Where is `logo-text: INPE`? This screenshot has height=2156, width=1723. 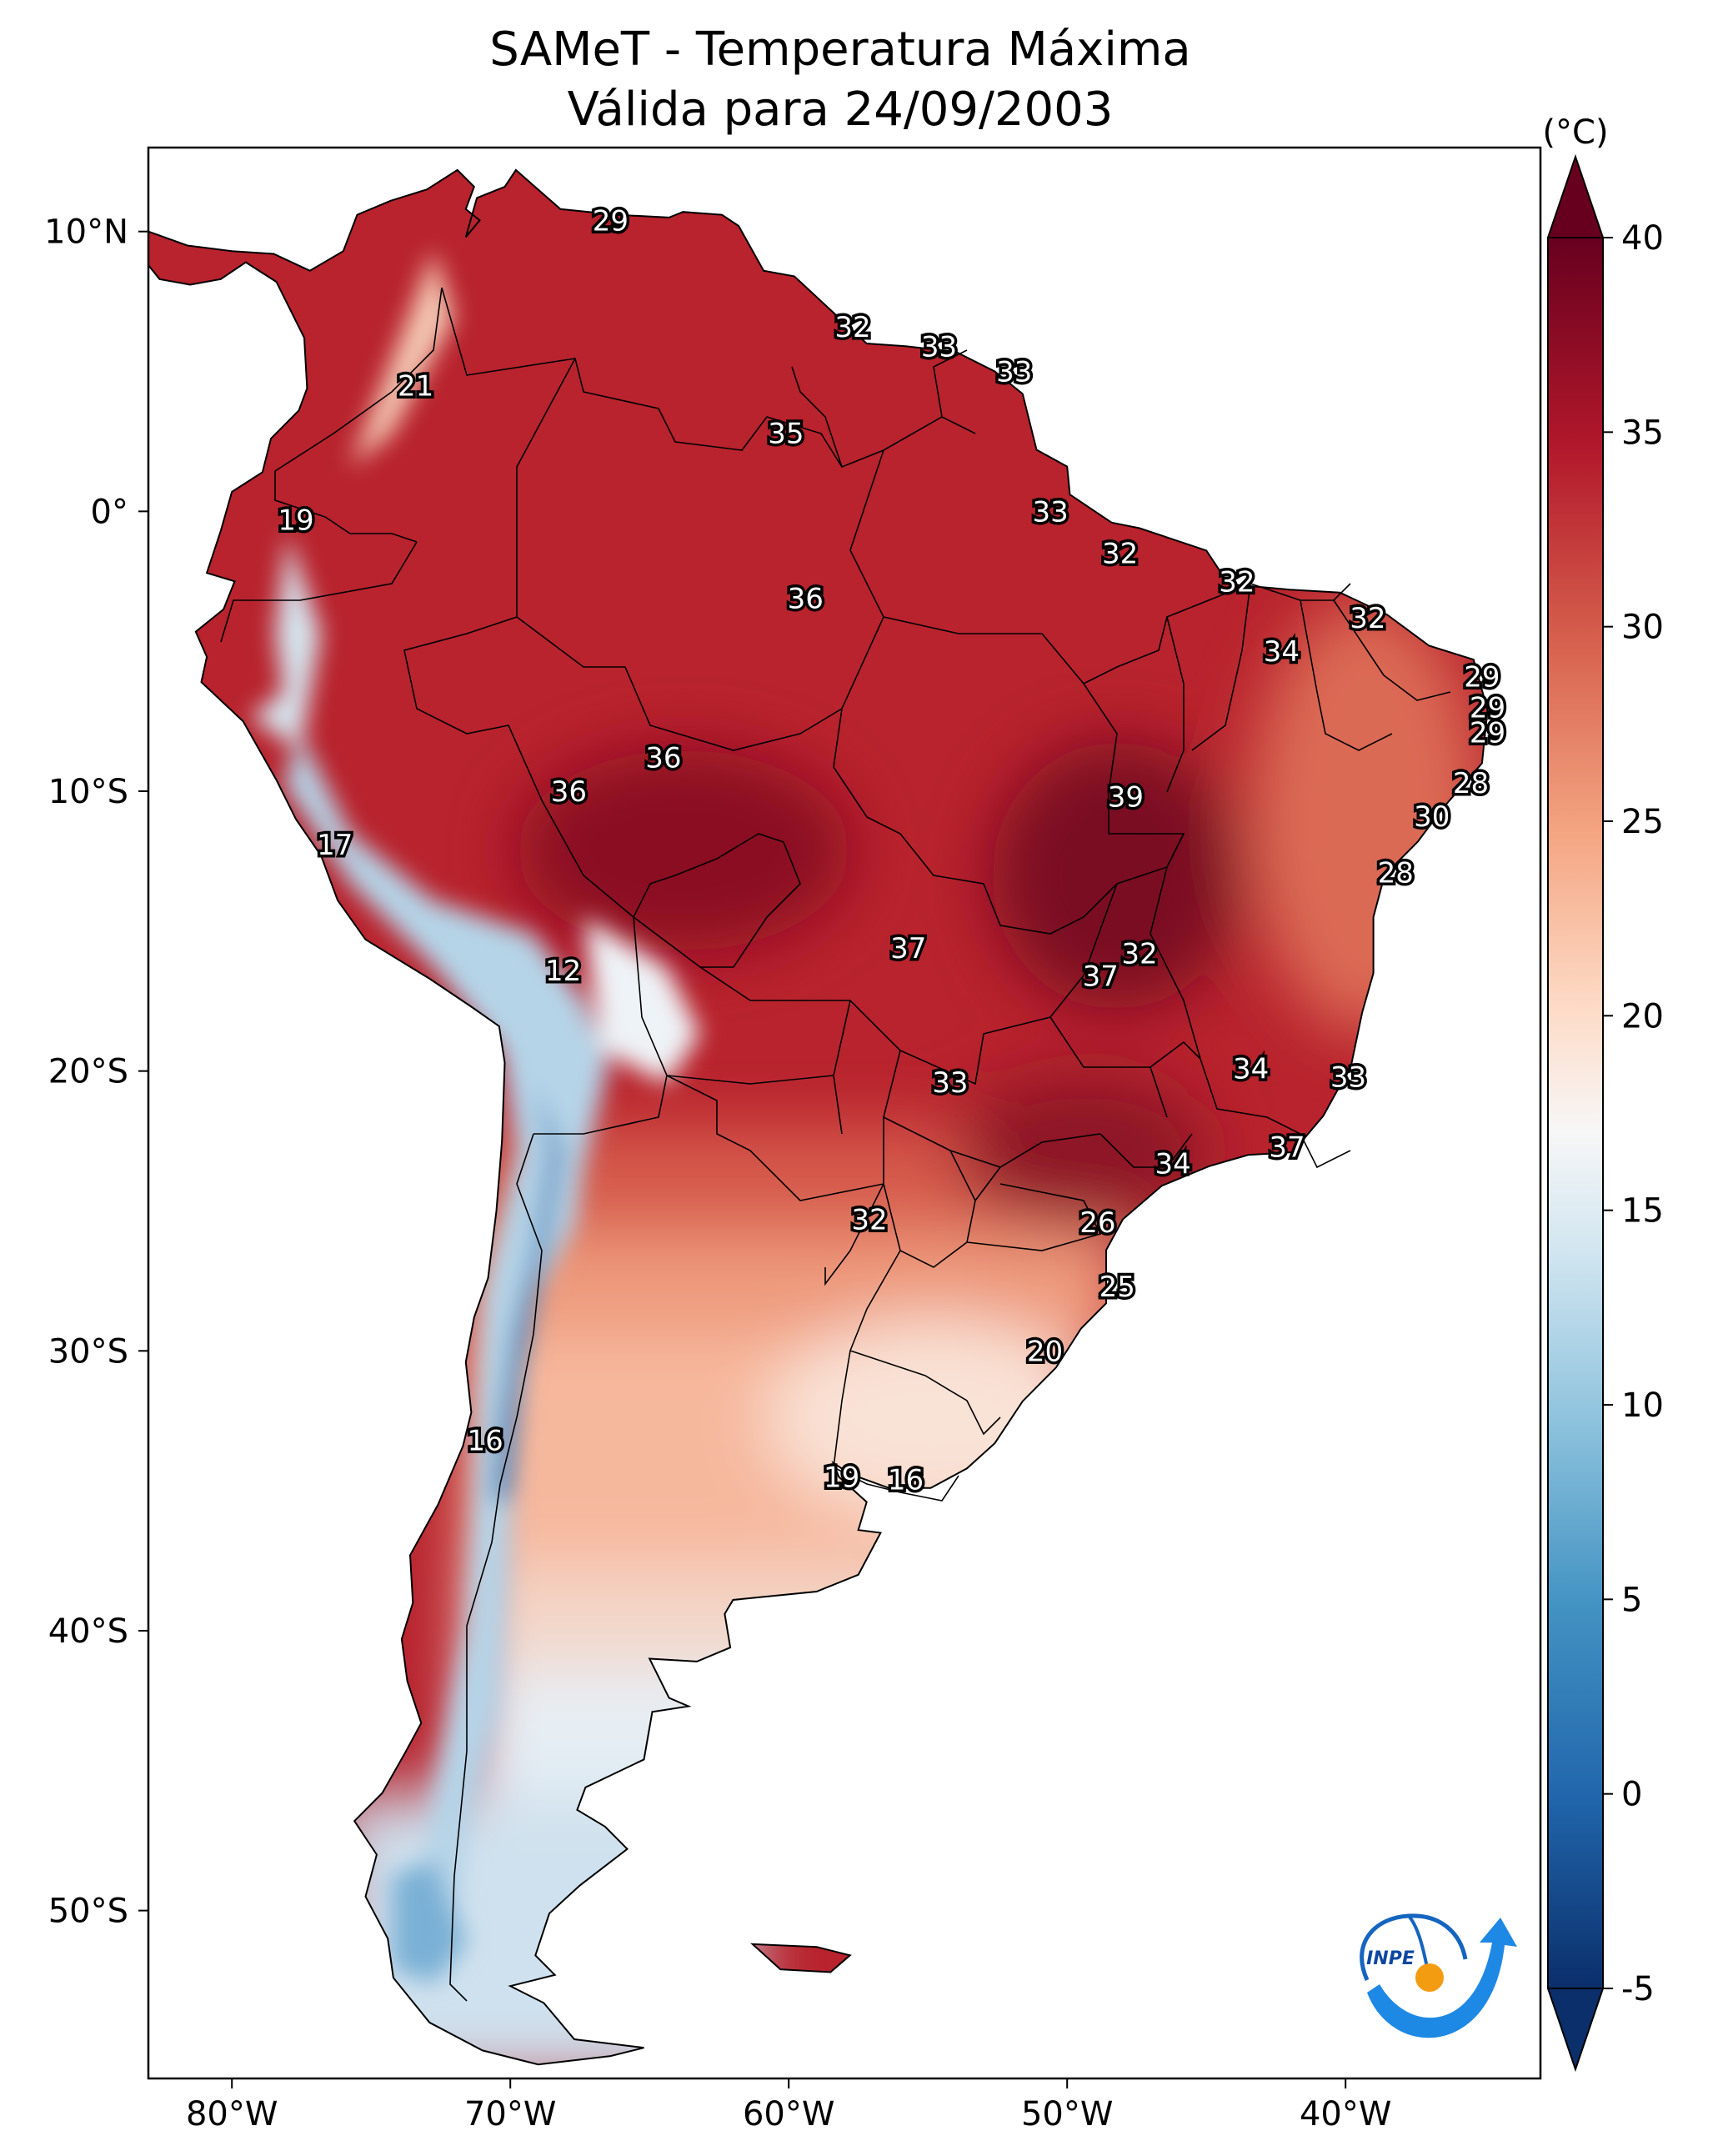 logo-text: INPE is located at coordinates (1390, 1959).